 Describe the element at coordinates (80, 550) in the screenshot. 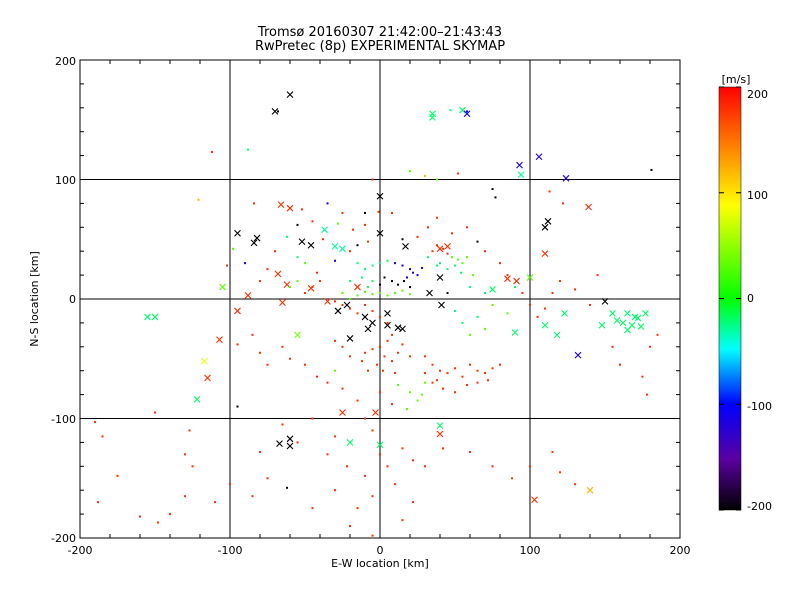

I see `x-tick-label: -200` at that location.